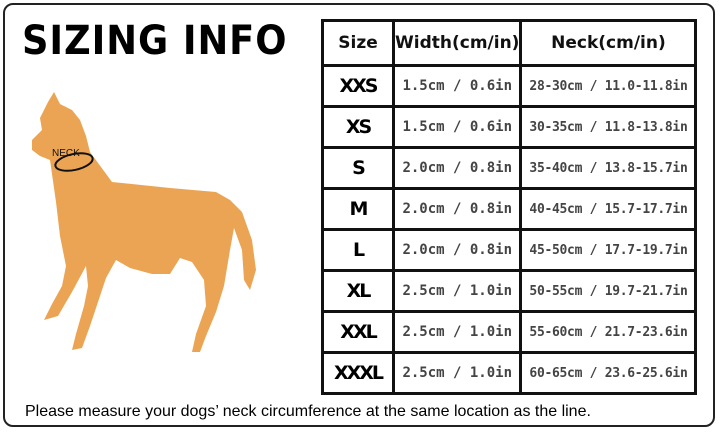 This screenshot has width=720, height=432. I want to click on neck-label: NECK, so click(66, 153).